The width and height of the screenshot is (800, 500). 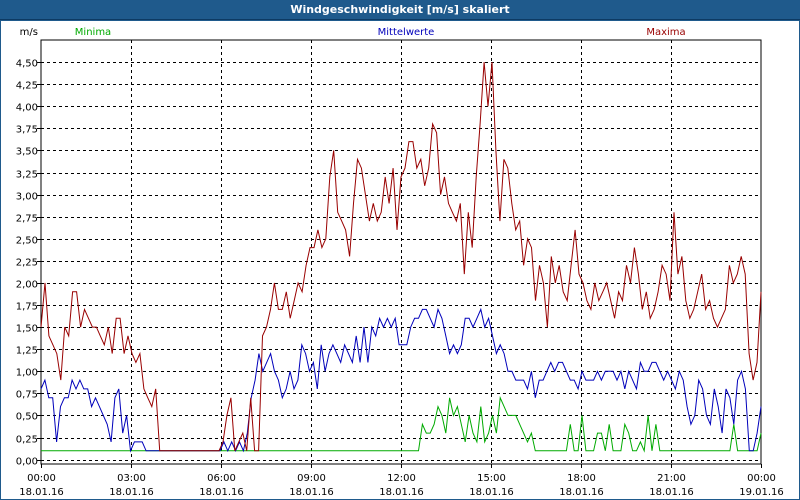 What do you see at coordinates (401, 478) in the screenshot?
I see `x-tick-time: 12:00` at bounding box center [401, 478].